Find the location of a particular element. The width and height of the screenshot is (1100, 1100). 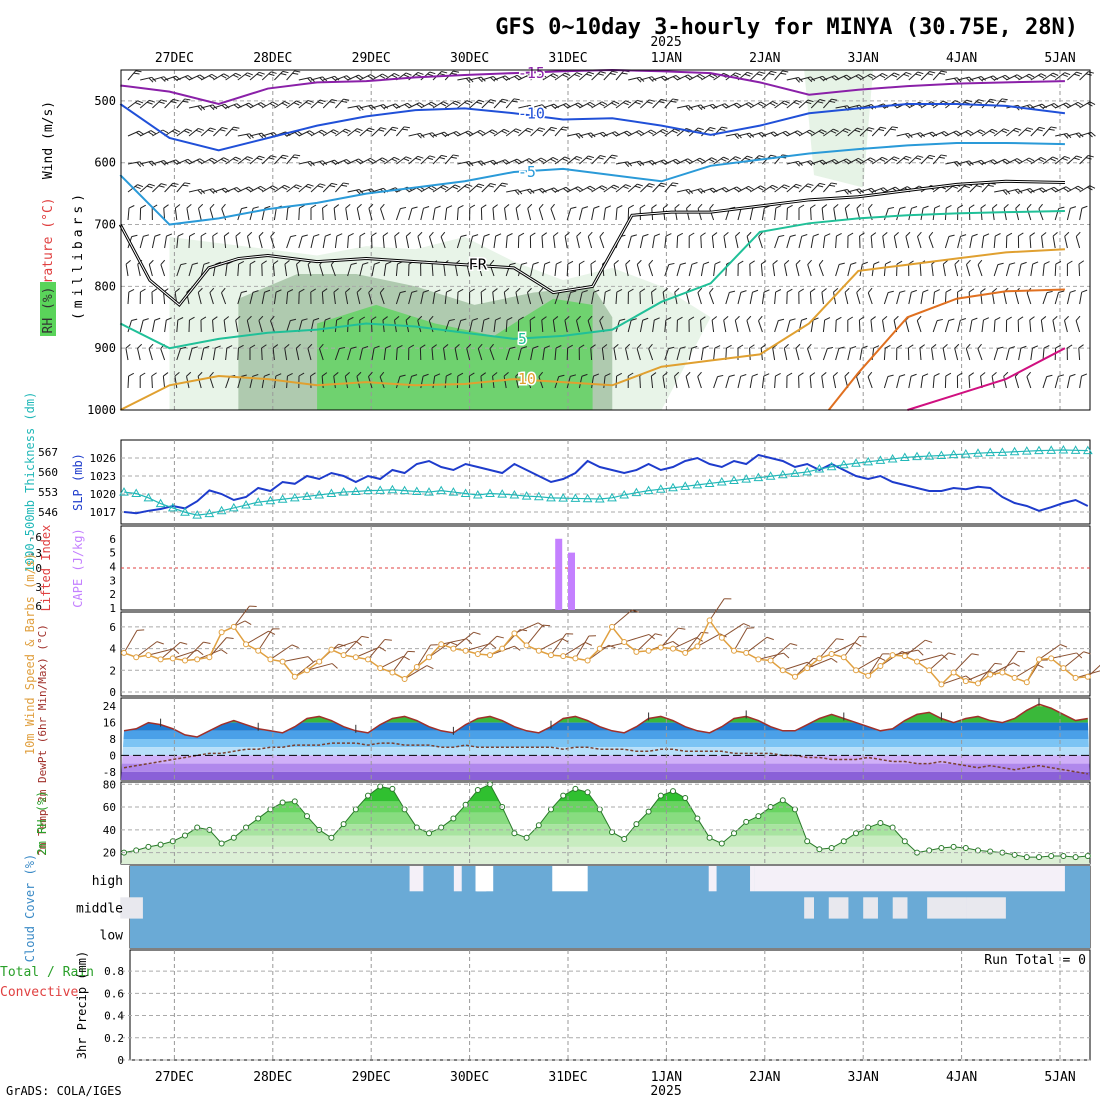

tick-label: 800 is located at coordinates (105, 286).